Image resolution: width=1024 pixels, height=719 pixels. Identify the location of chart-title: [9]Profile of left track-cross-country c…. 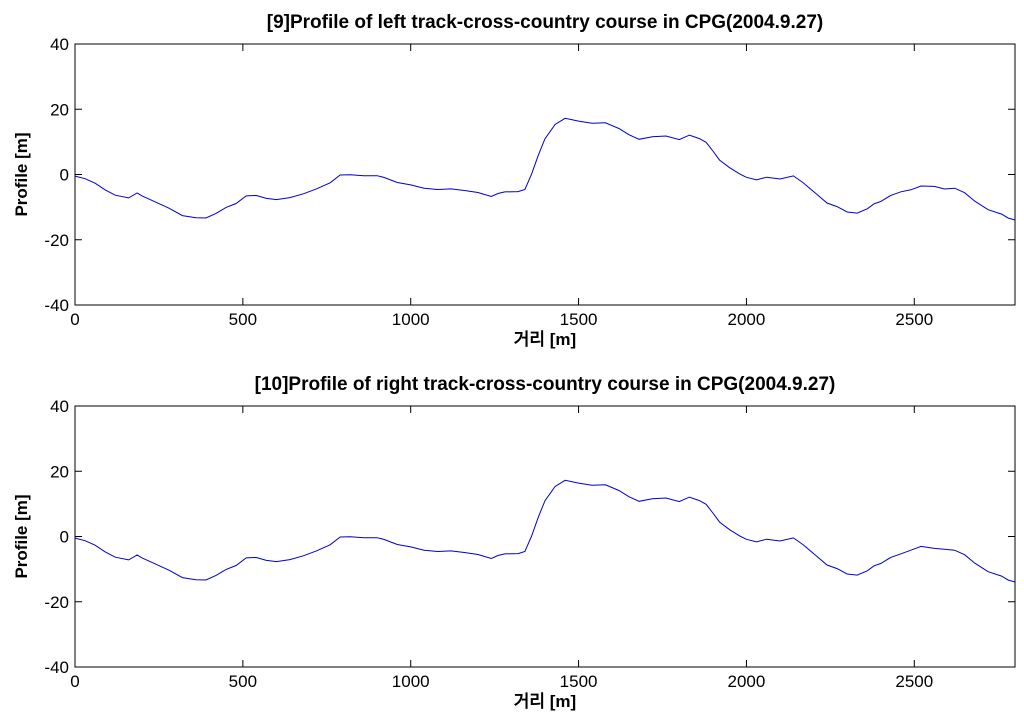
(545, 22).